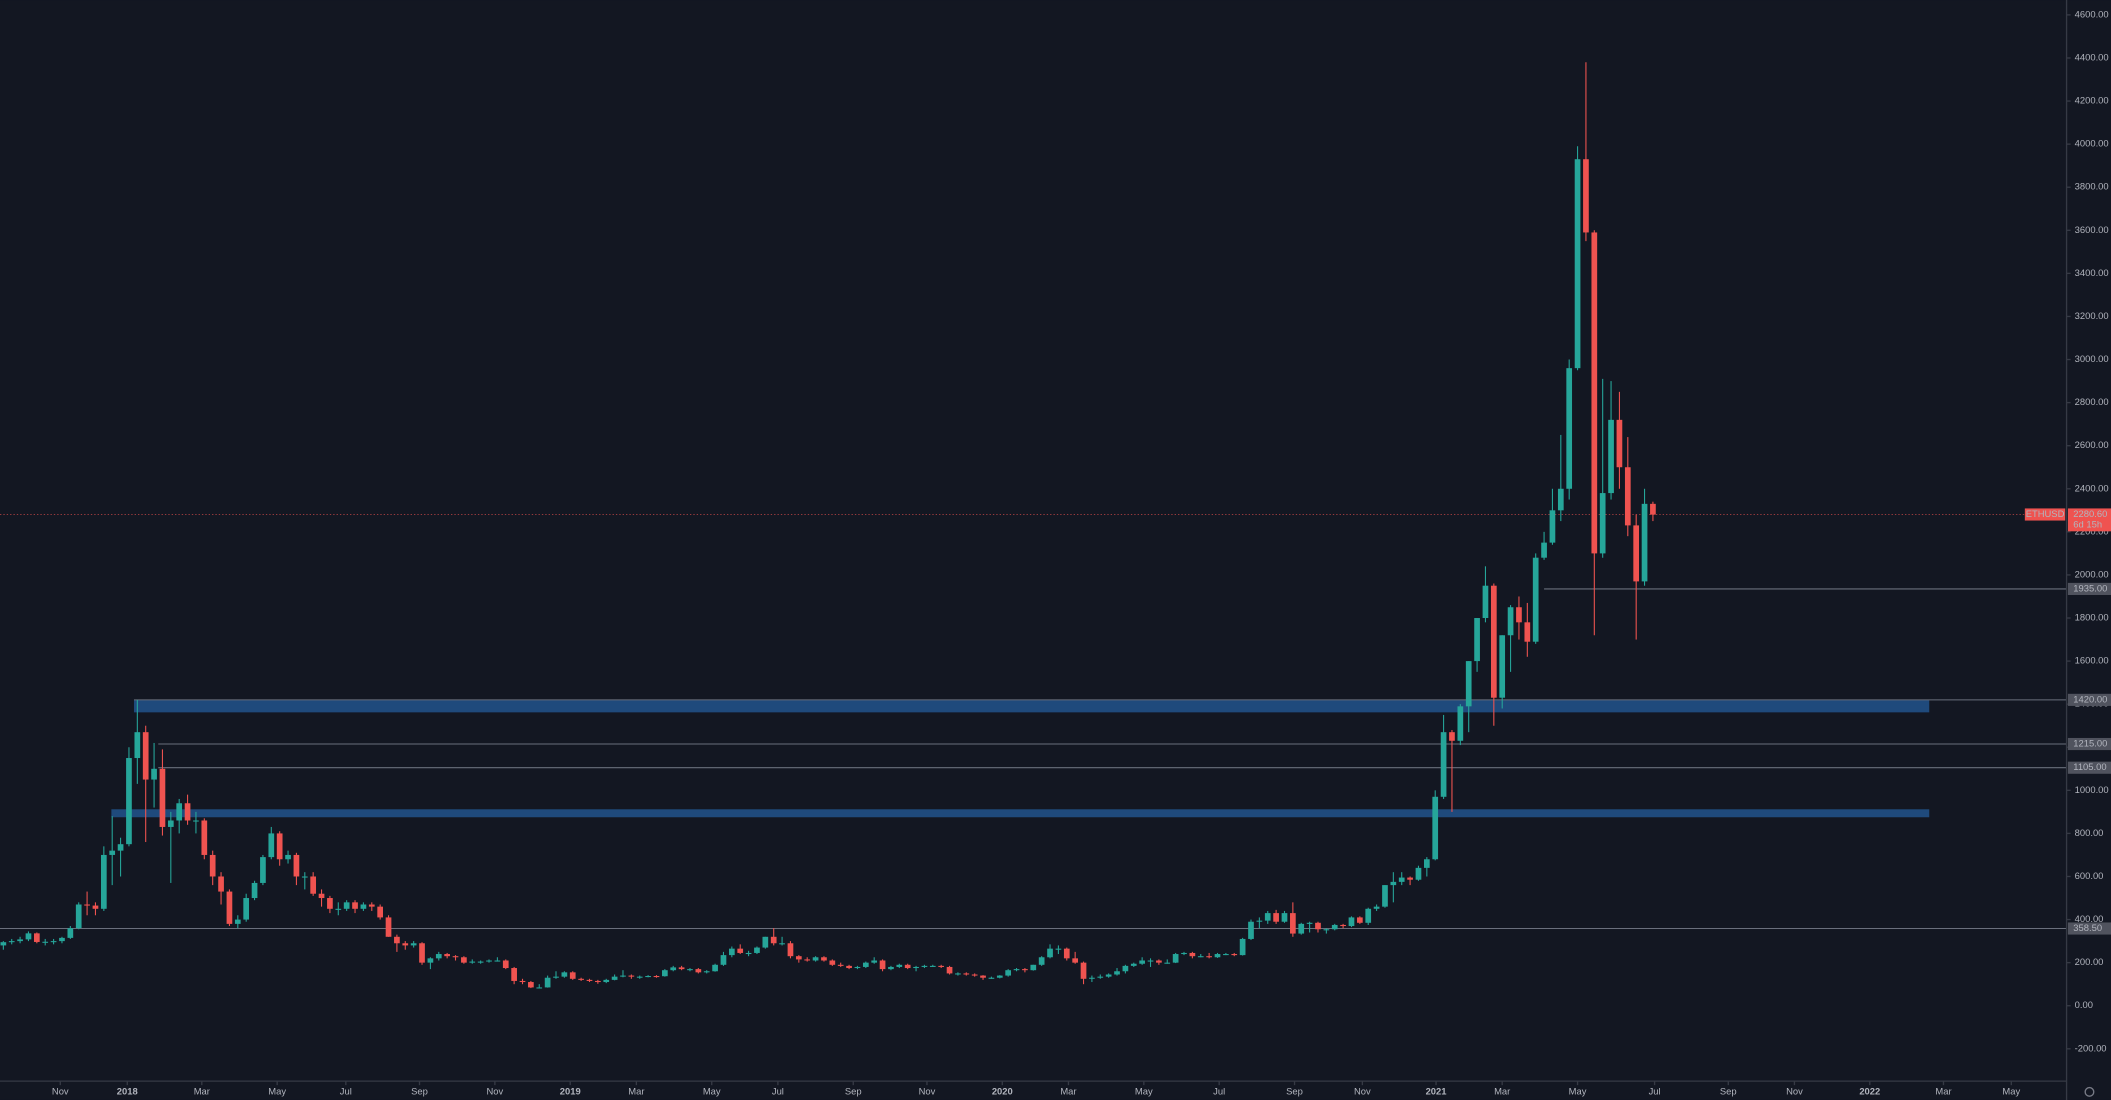  I want to click on y-tick-label: 1000.00, so click(2092, 789).